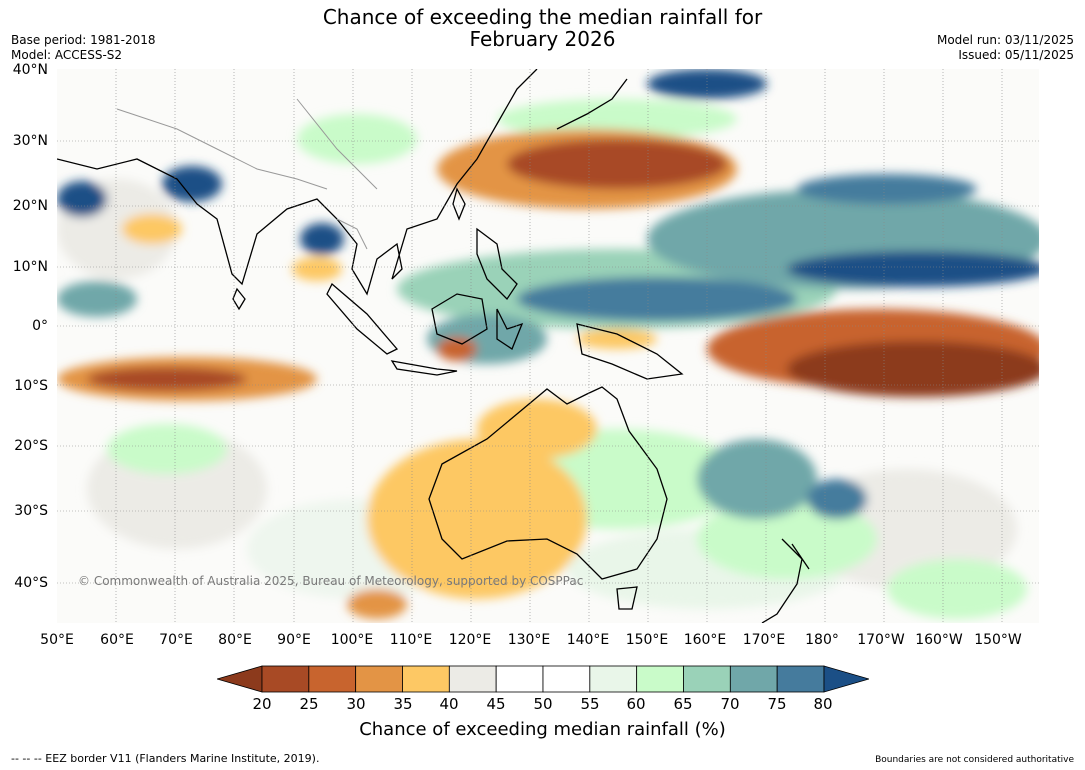 The width and height of the screenshot is (1085, 770). What do you see at coordinates (470, 640) in the screenshot?
I see `lon-label: 120°E` at bounding box center [470, 640].